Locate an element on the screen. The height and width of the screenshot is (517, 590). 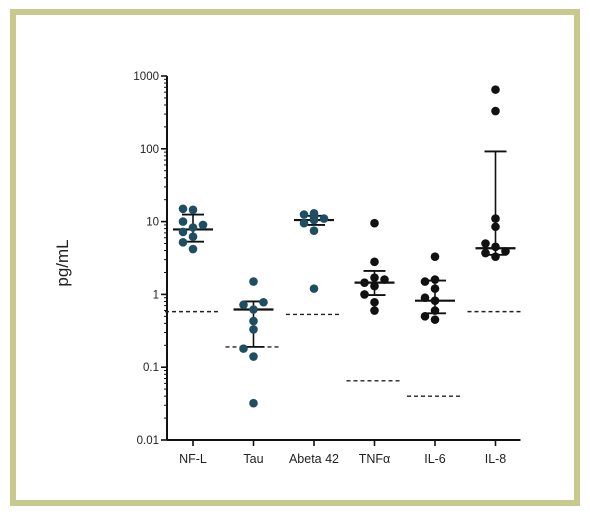
group-tnf- is located at coordinates (374, 300).